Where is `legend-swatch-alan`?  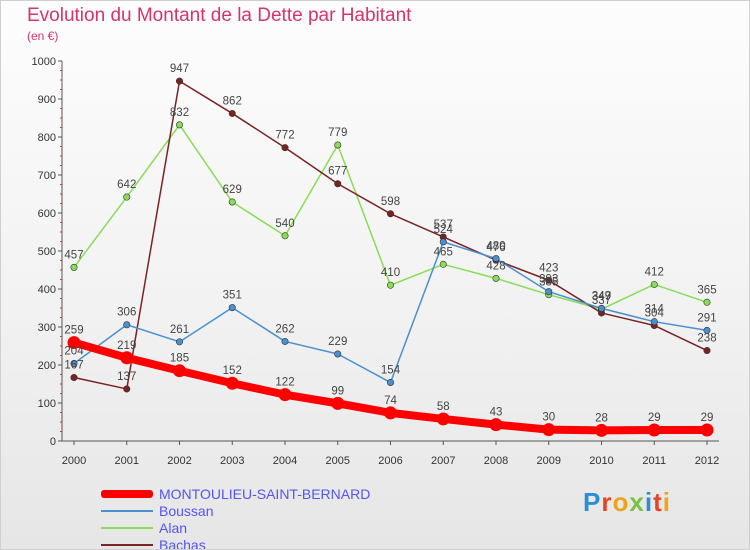
legend-swatch-alan is located at coordinates (127, 527).